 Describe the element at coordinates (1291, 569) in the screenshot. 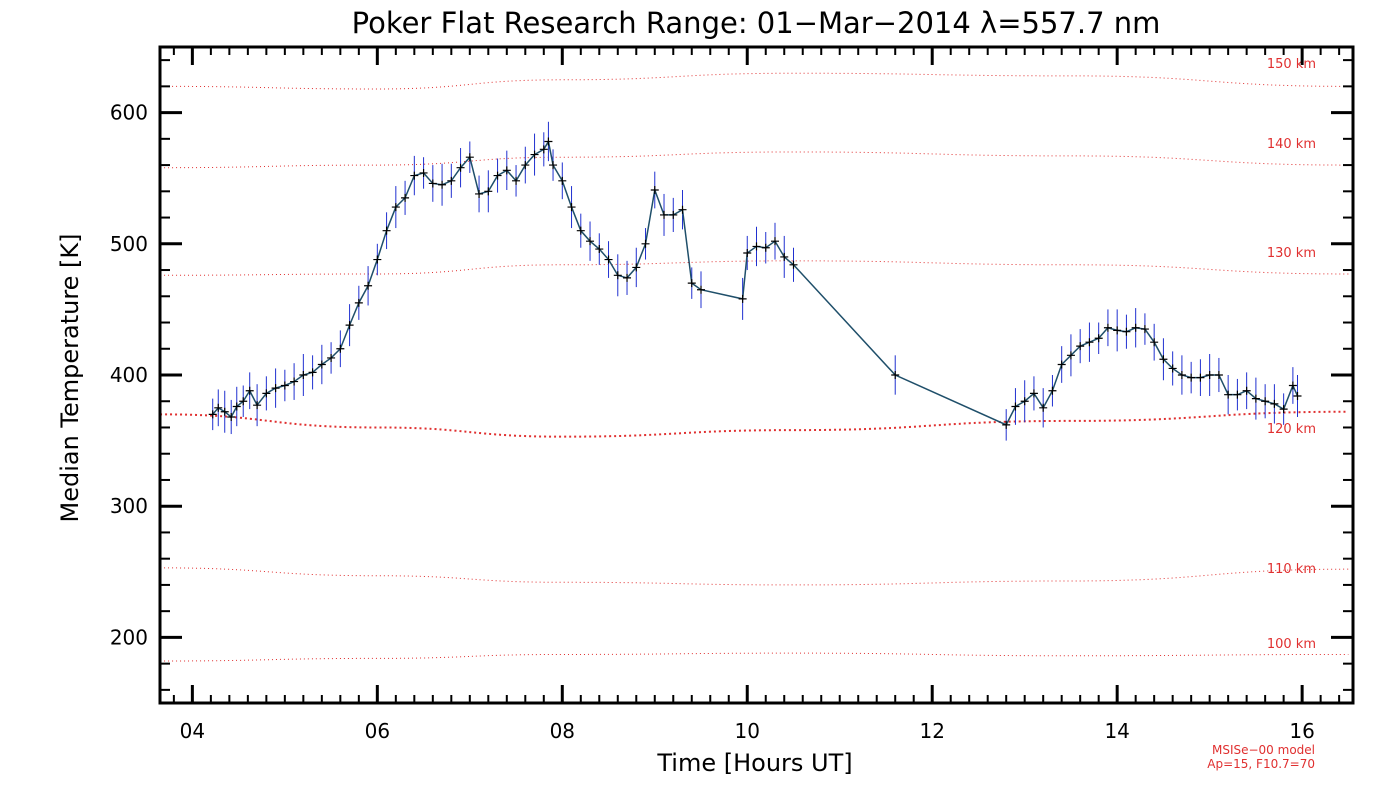

I see `altitude-contour-label: 110 km` at that location.